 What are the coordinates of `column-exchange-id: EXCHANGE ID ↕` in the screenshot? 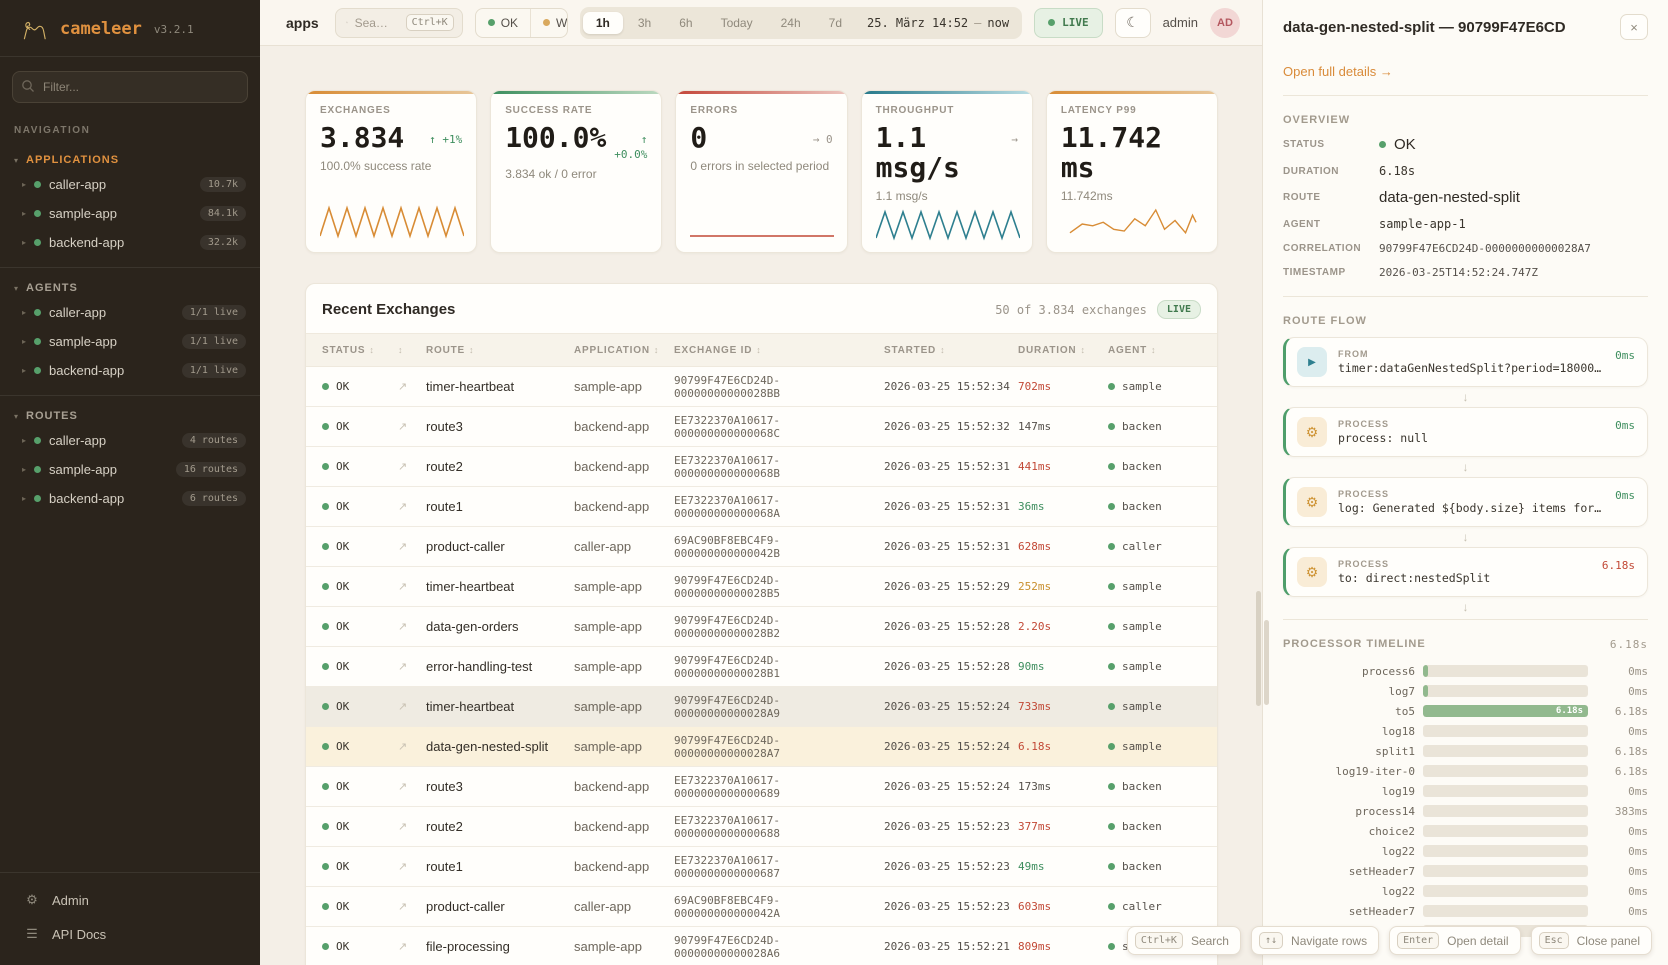 It's located at (718, 350).